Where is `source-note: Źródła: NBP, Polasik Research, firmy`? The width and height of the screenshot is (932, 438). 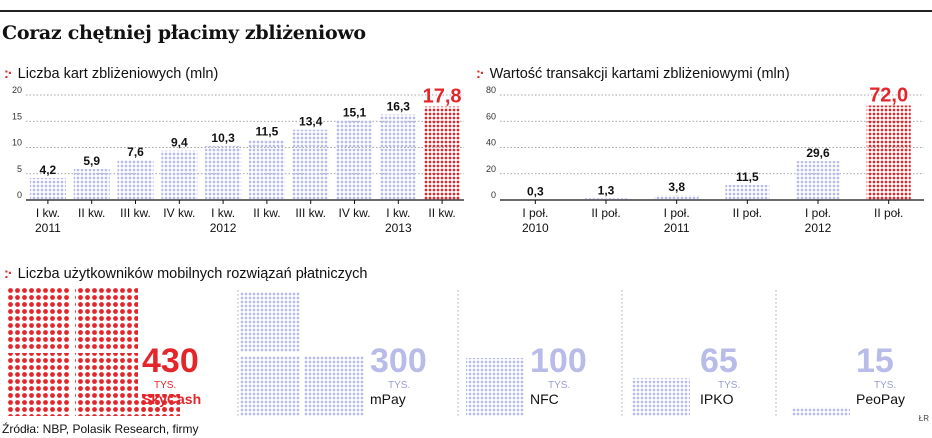
source-note: Źródła: NBP, Polasik Research, firmy is located at coordinates (100, 429).